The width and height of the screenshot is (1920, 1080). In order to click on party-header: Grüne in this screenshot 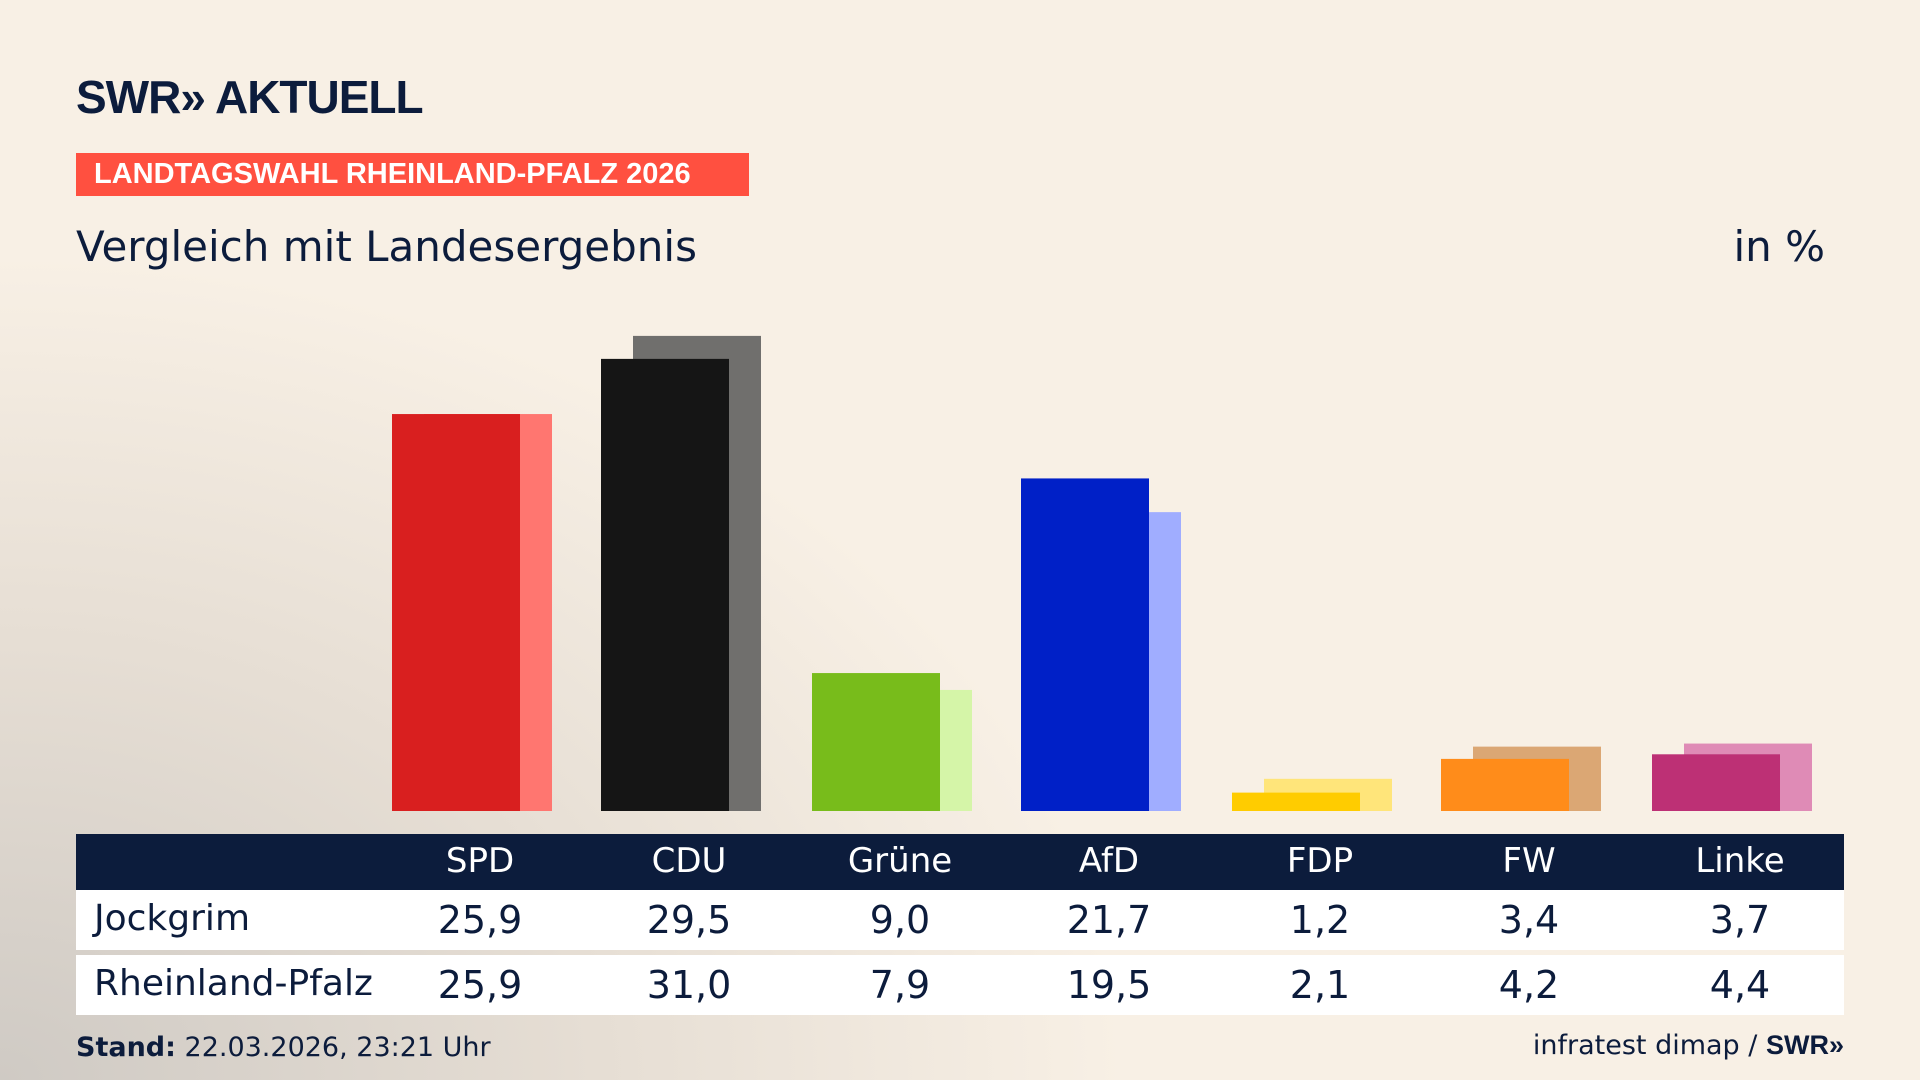, I will do `click(900, 861)`.